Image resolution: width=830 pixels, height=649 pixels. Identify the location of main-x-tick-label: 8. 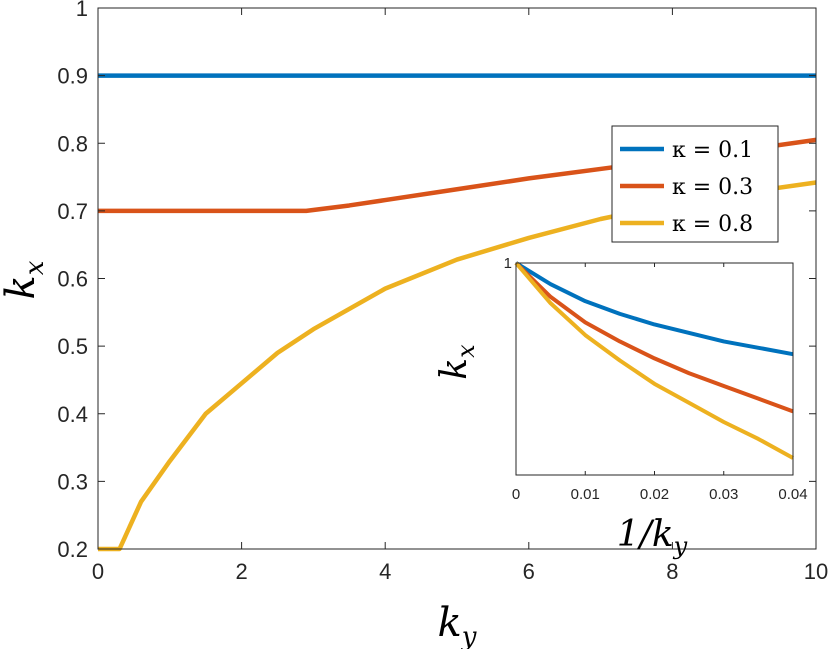
(672, 571).